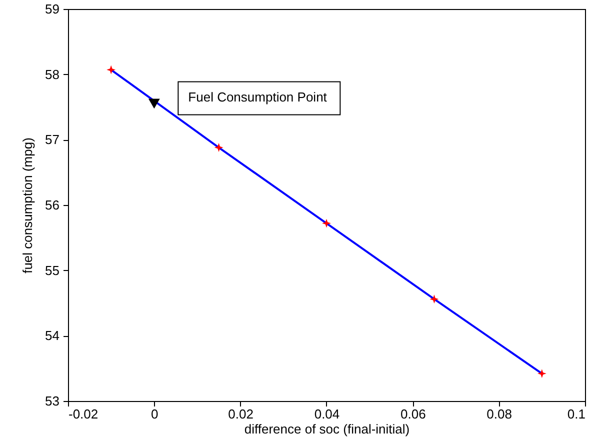 The image size is (611, 438). I want to click on y-tick-label: 59, so click(52, 9).